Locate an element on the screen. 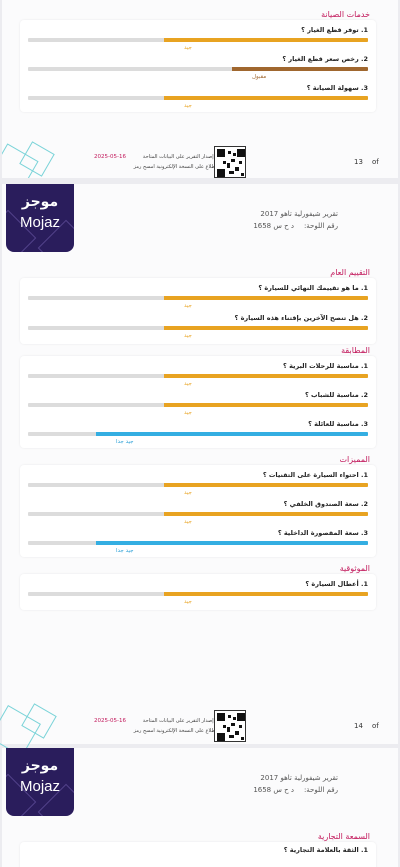 Image resolution: width=400 pixels, height=867 pixels. question-label: 1. الثقة بالعلامة التجارية ؟ is located at coordinates (325, 850).